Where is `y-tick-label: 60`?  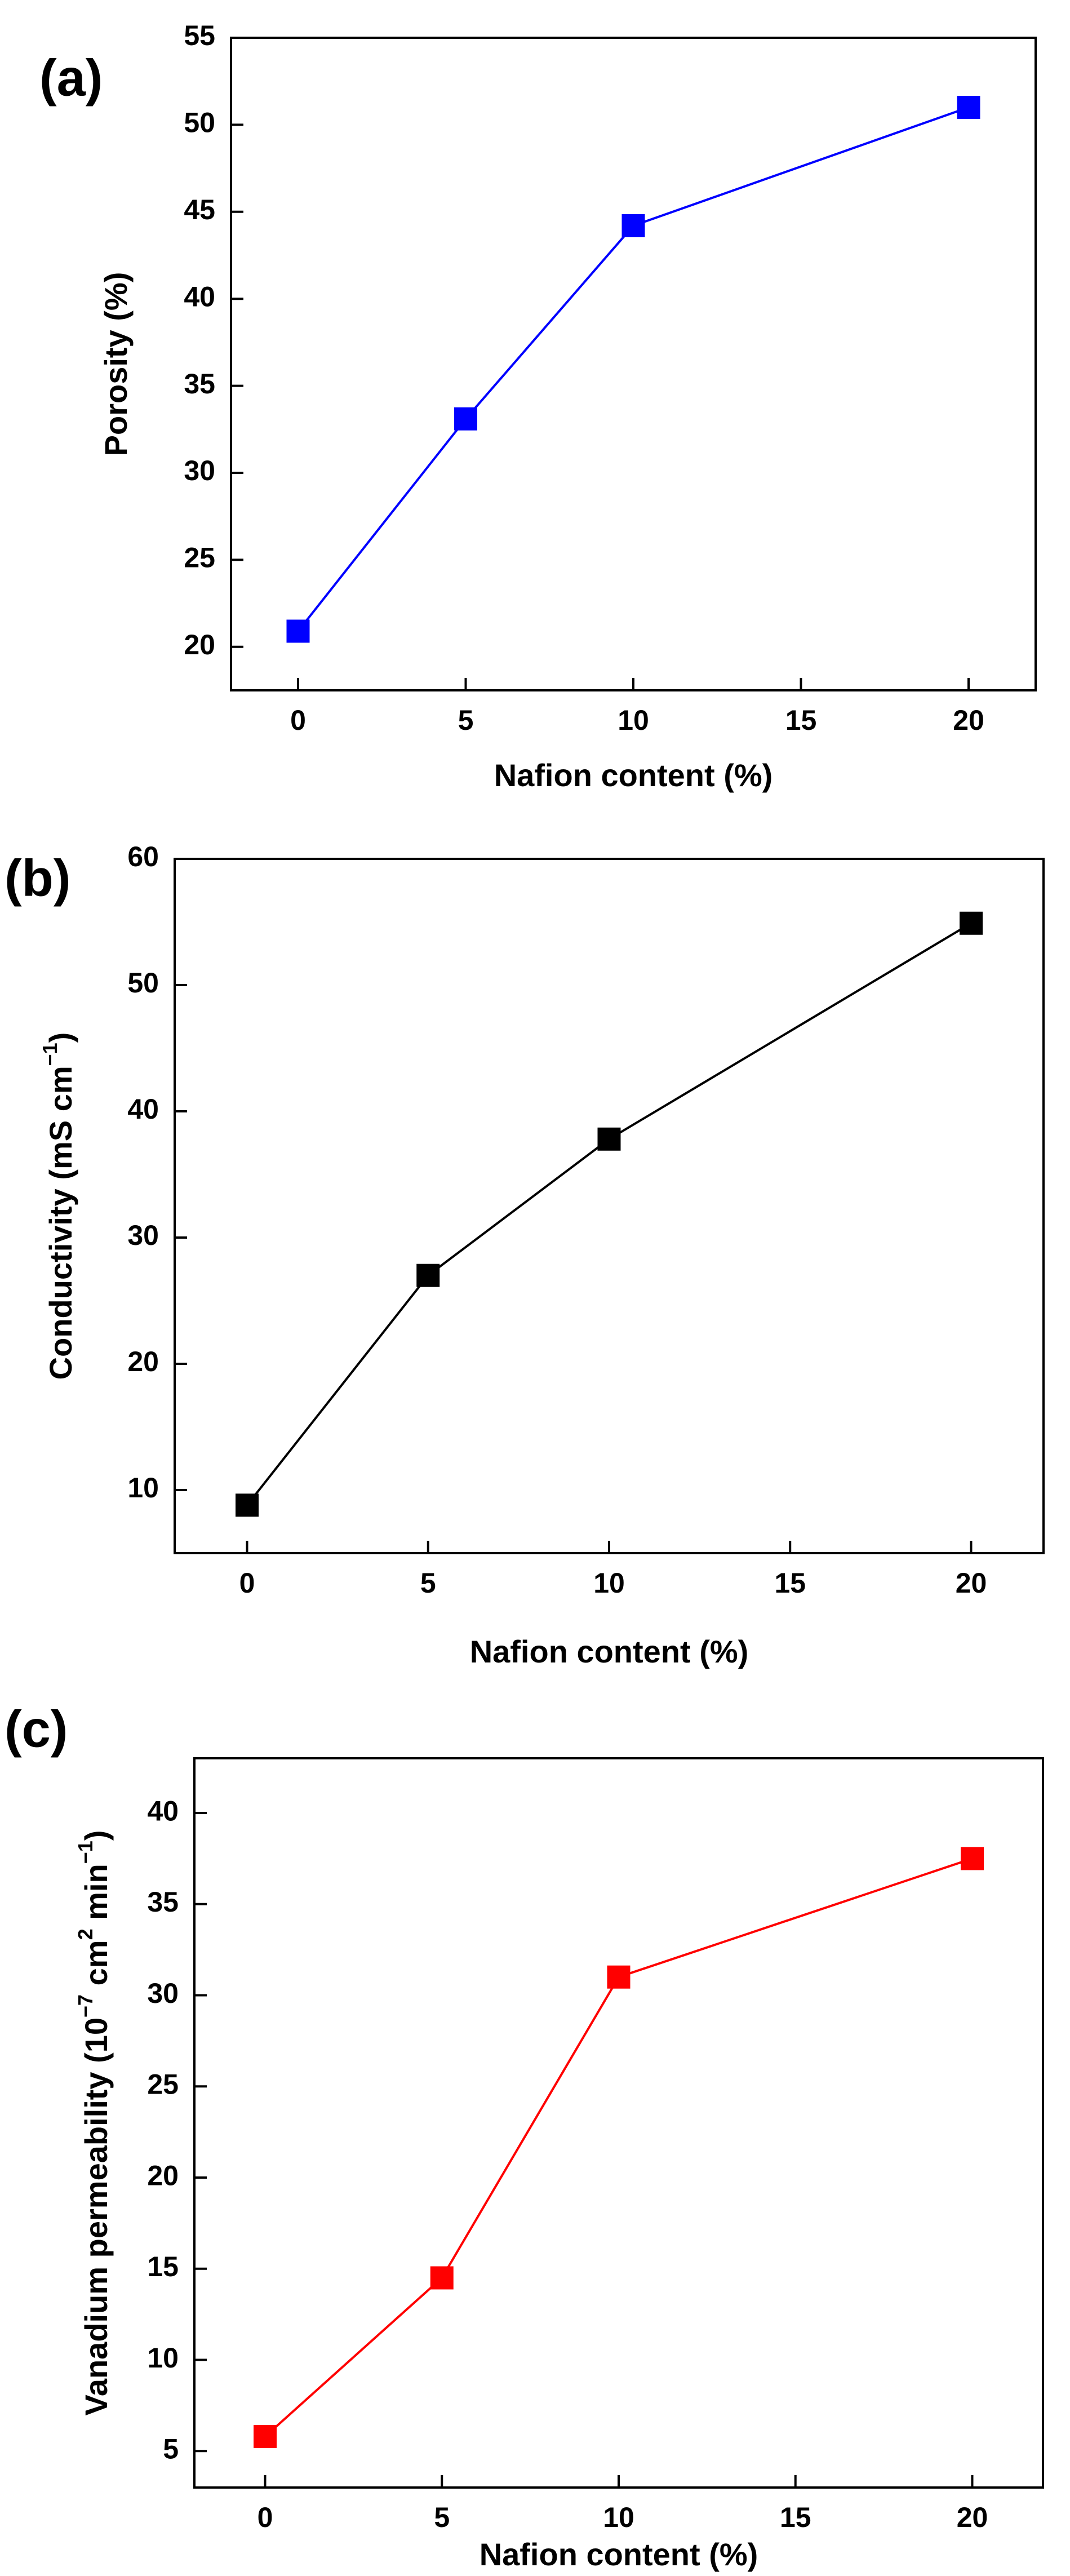
y-tick-label: 60 is located at coordinates (143, 857).